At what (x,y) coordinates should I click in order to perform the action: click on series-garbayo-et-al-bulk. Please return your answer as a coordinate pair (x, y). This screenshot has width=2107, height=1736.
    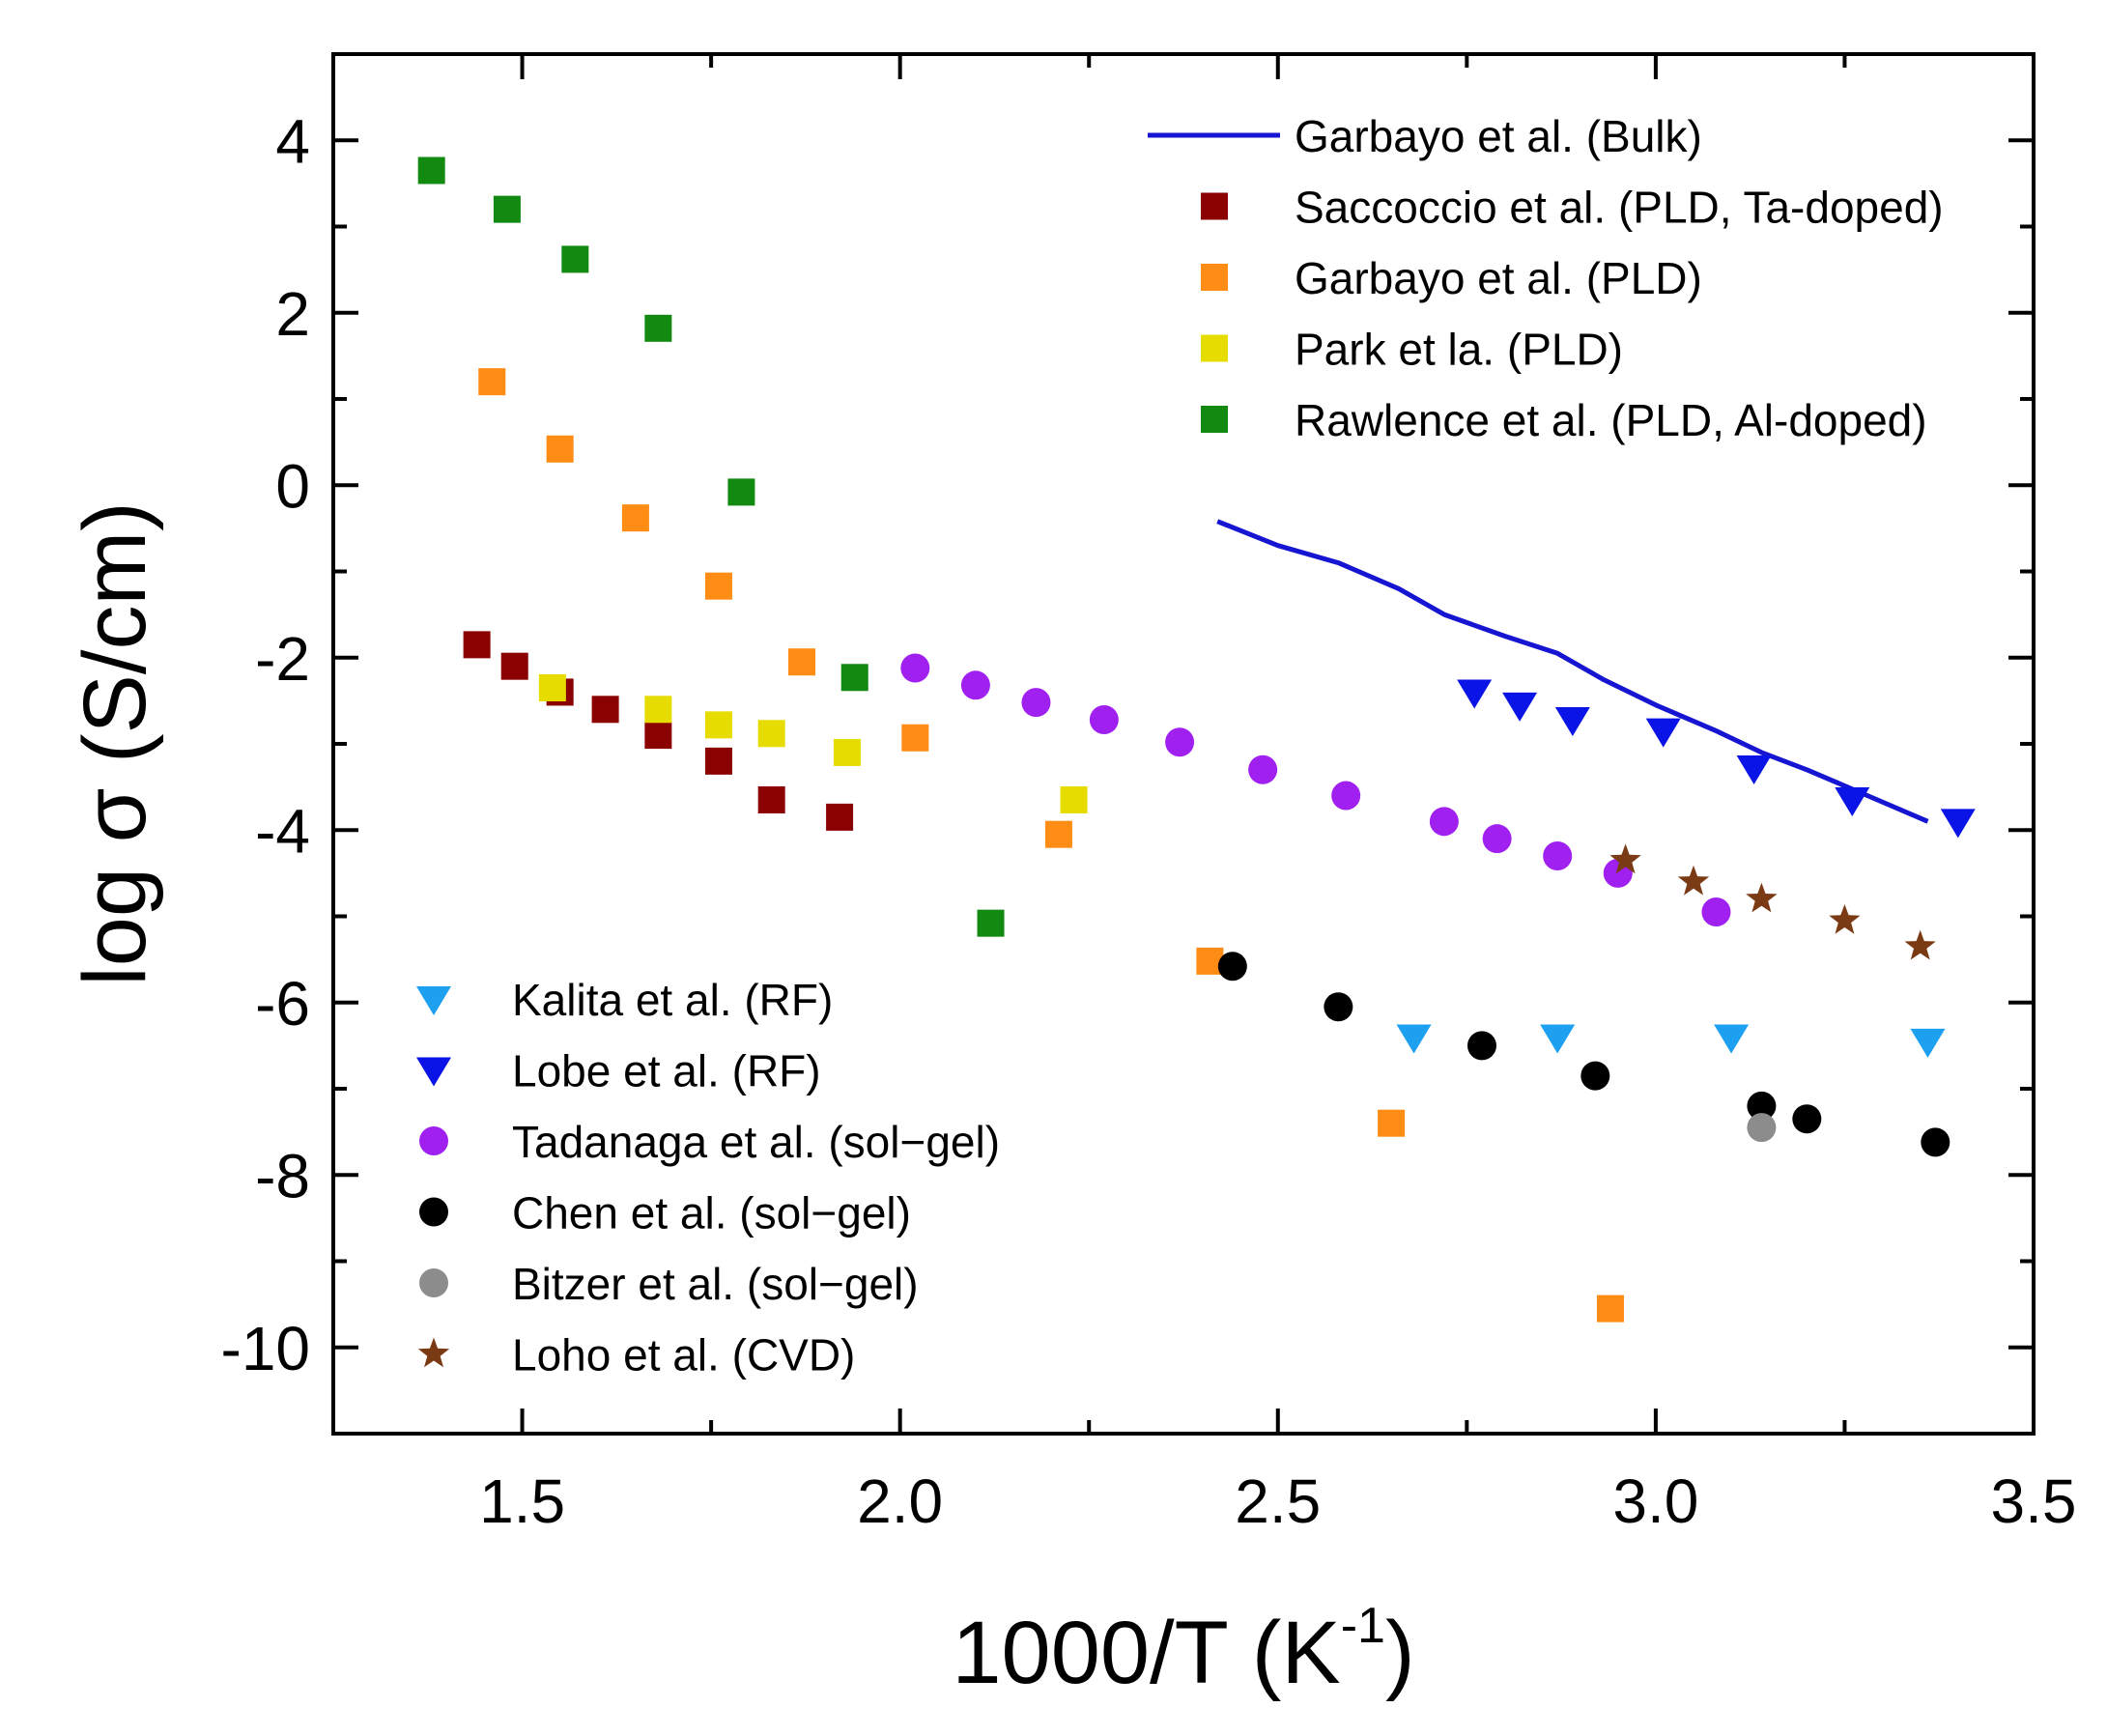
    Looking at the image, I should click on (1572, 671).